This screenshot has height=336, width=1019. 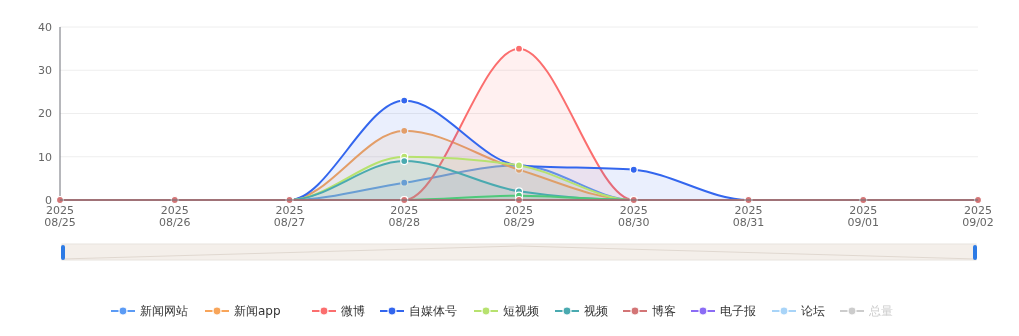 I want to click on x-tick-label: 2025 08/25, so click(x=60, y=216).